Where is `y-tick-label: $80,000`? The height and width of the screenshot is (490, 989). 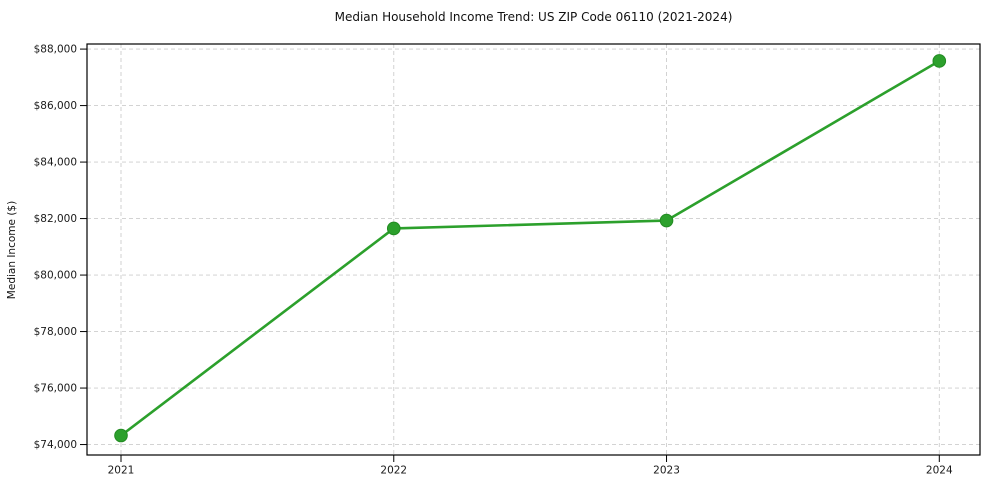
y-tick-label: $80,000 is located at coordinates (55, 276).